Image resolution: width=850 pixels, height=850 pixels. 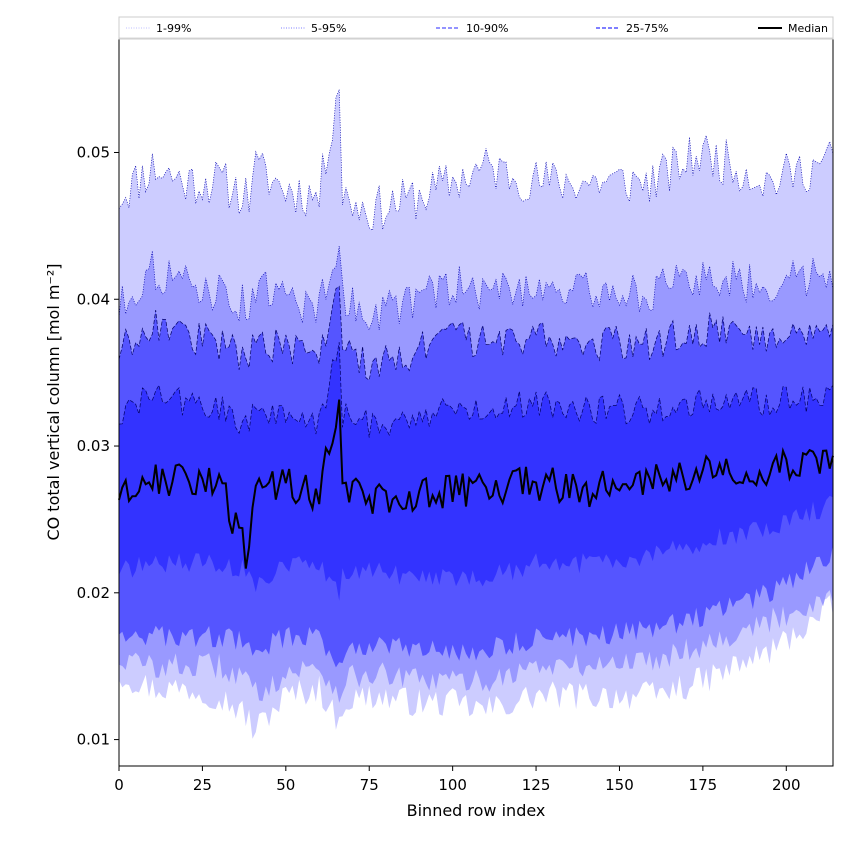 I want to click on x-tick-label: 200, so click(x=786, y=785).